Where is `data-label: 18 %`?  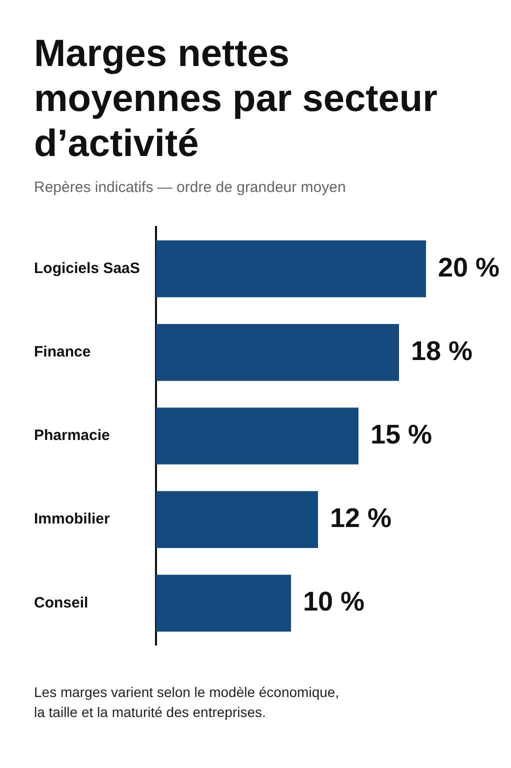 data-label: 18 % is located at coordinates (442, 351).